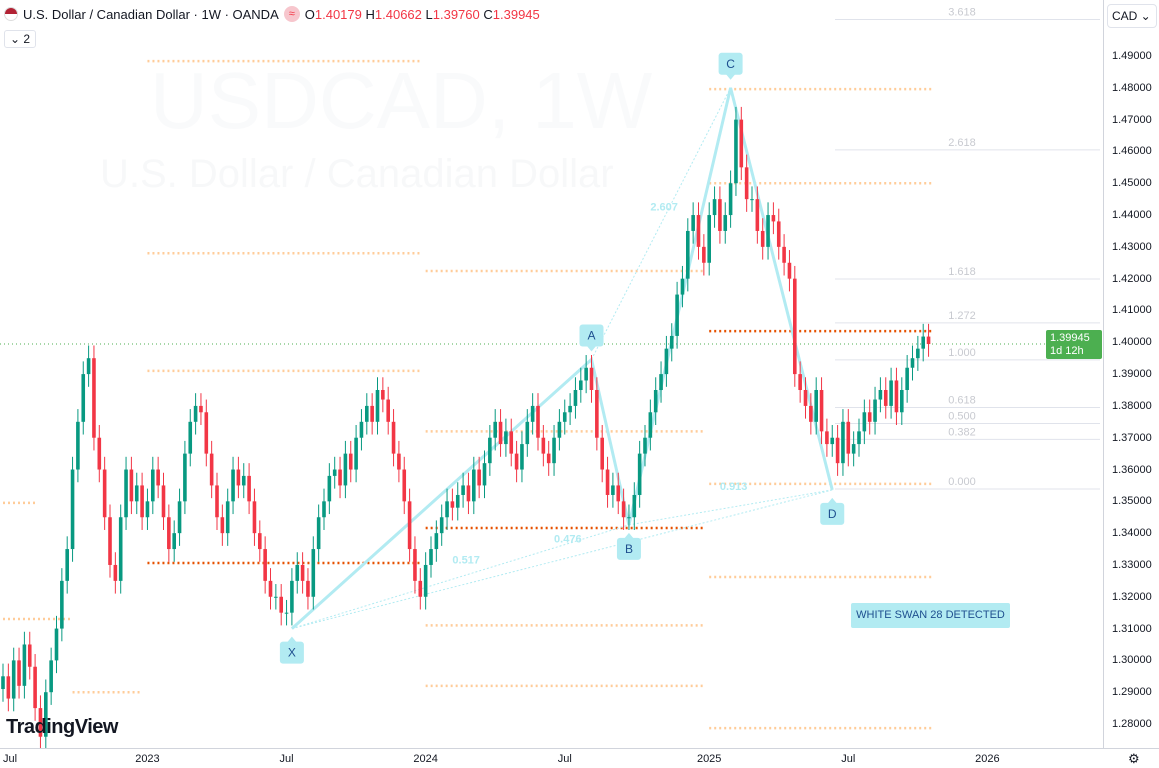 The height and width of the screenshot is (768, 1159). I want to click on price-tick-label: 1.30000, so click(1132, 660).